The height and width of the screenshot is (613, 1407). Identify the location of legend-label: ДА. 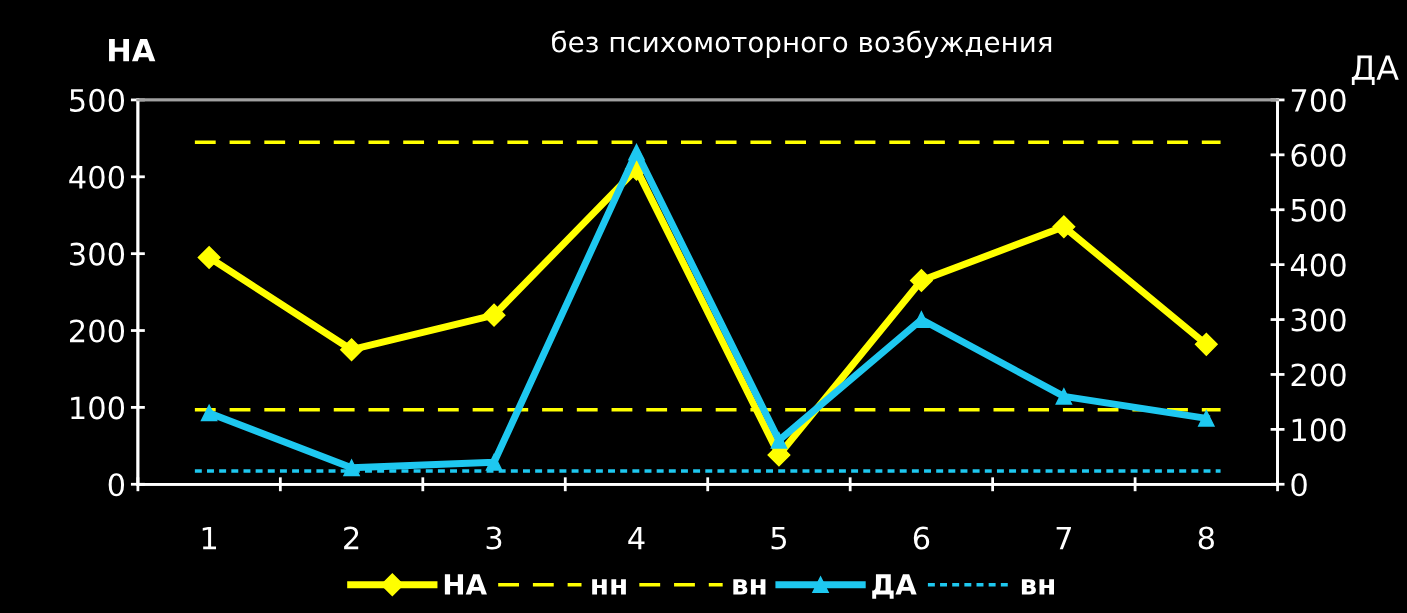
(894, 586).